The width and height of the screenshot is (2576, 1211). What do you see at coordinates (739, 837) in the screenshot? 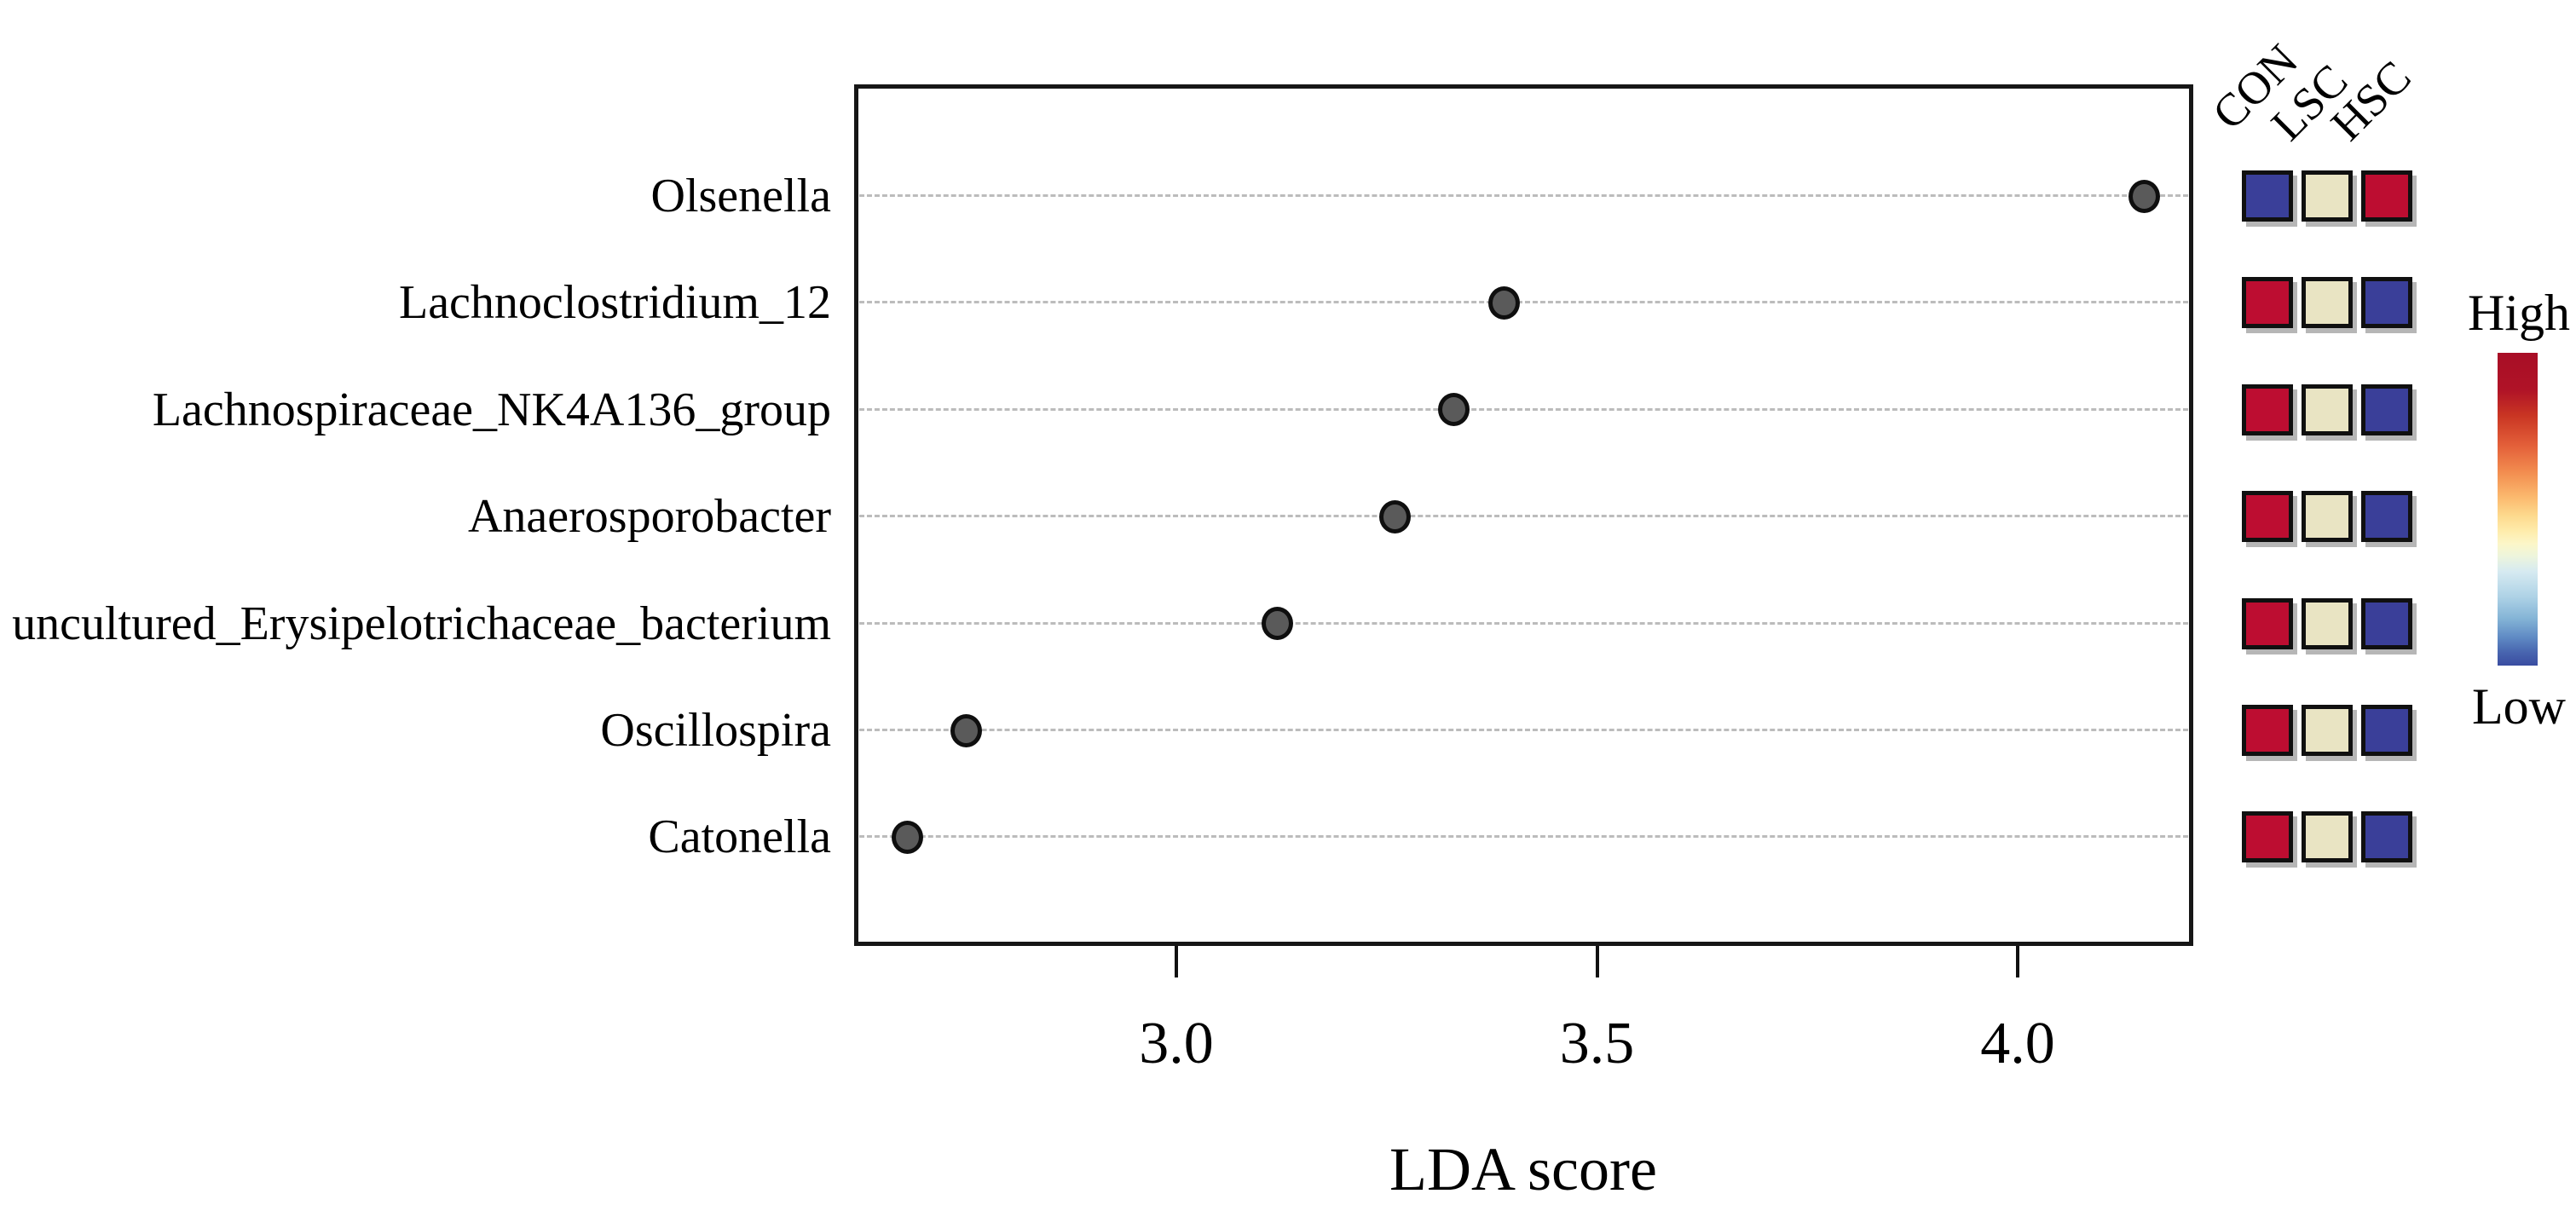
I see `taxon-label: Catonella` at bounding box center [739, 837].